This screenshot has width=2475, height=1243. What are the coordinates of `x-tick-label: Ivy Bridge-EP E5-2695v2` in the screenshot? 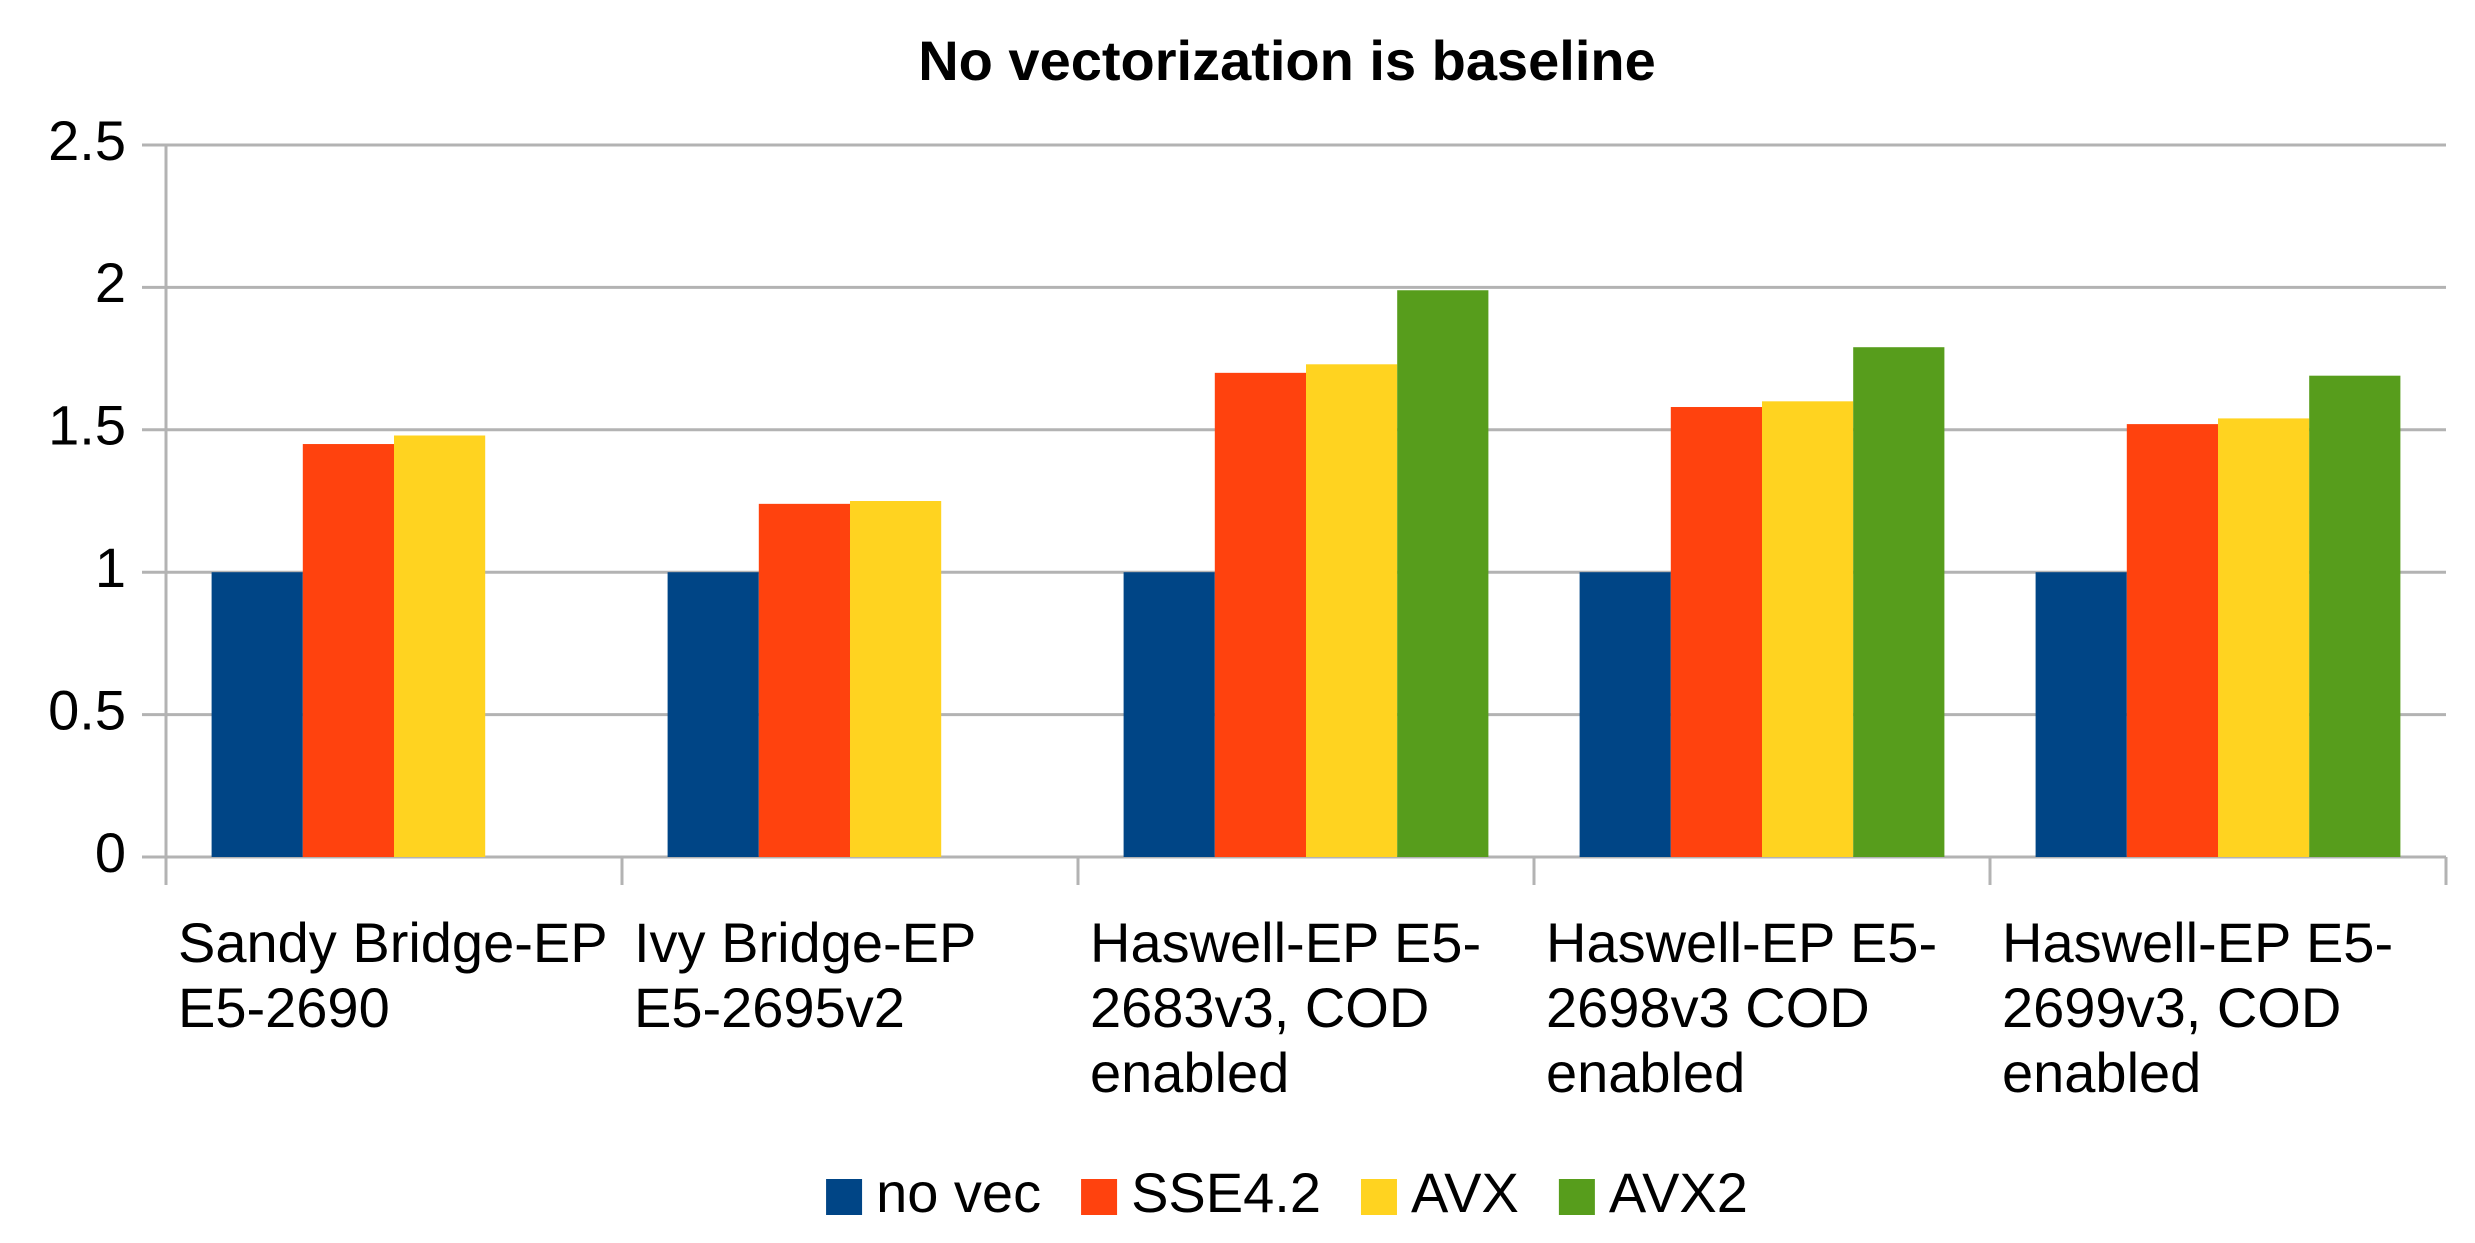 It's located at (805, 975).